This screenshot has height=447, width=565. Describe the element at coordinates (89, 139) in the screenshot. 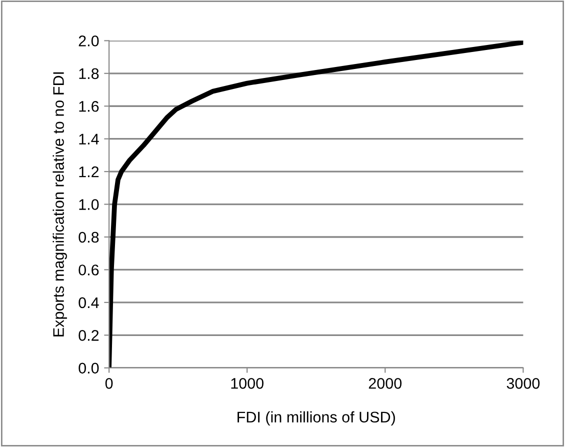

I see `y-tick-label: 1.4` at that location.